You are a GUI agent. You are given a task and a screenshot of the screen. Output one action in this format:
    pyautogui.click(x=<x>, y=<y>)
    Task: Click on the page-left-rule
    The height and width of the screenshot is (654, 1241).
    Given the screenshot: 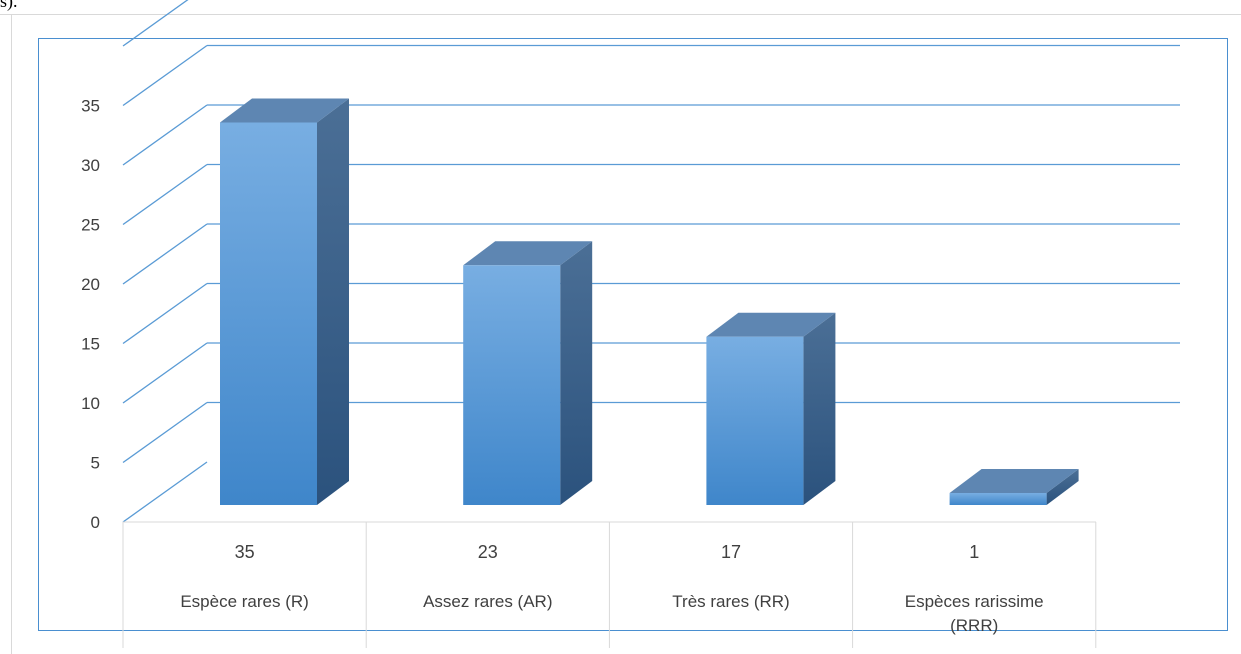 What is the action you would take?
    pyautogui.click(x=11, y=334)
    